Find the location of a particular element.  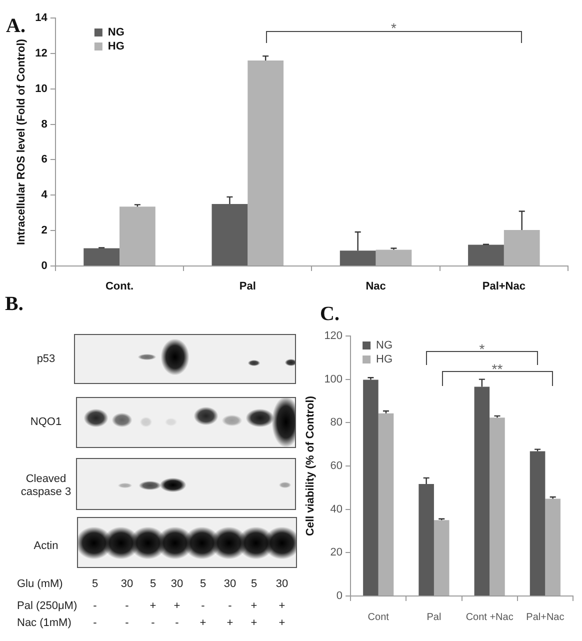

y-tick-label: 2 is located at coordinates (44, 230).